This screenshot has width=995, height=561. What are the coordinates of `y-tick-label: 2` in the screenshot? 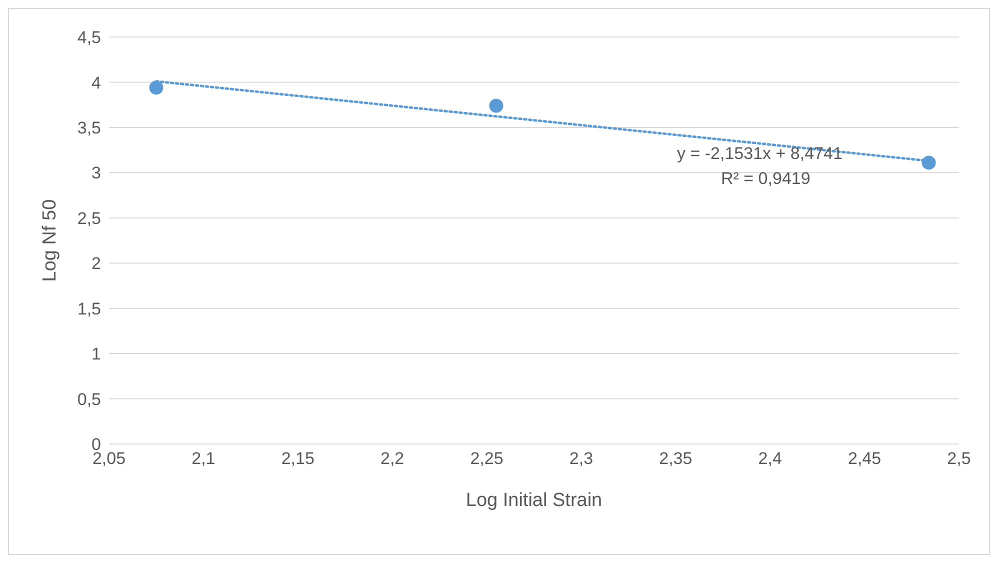 It's located at (96, 264).